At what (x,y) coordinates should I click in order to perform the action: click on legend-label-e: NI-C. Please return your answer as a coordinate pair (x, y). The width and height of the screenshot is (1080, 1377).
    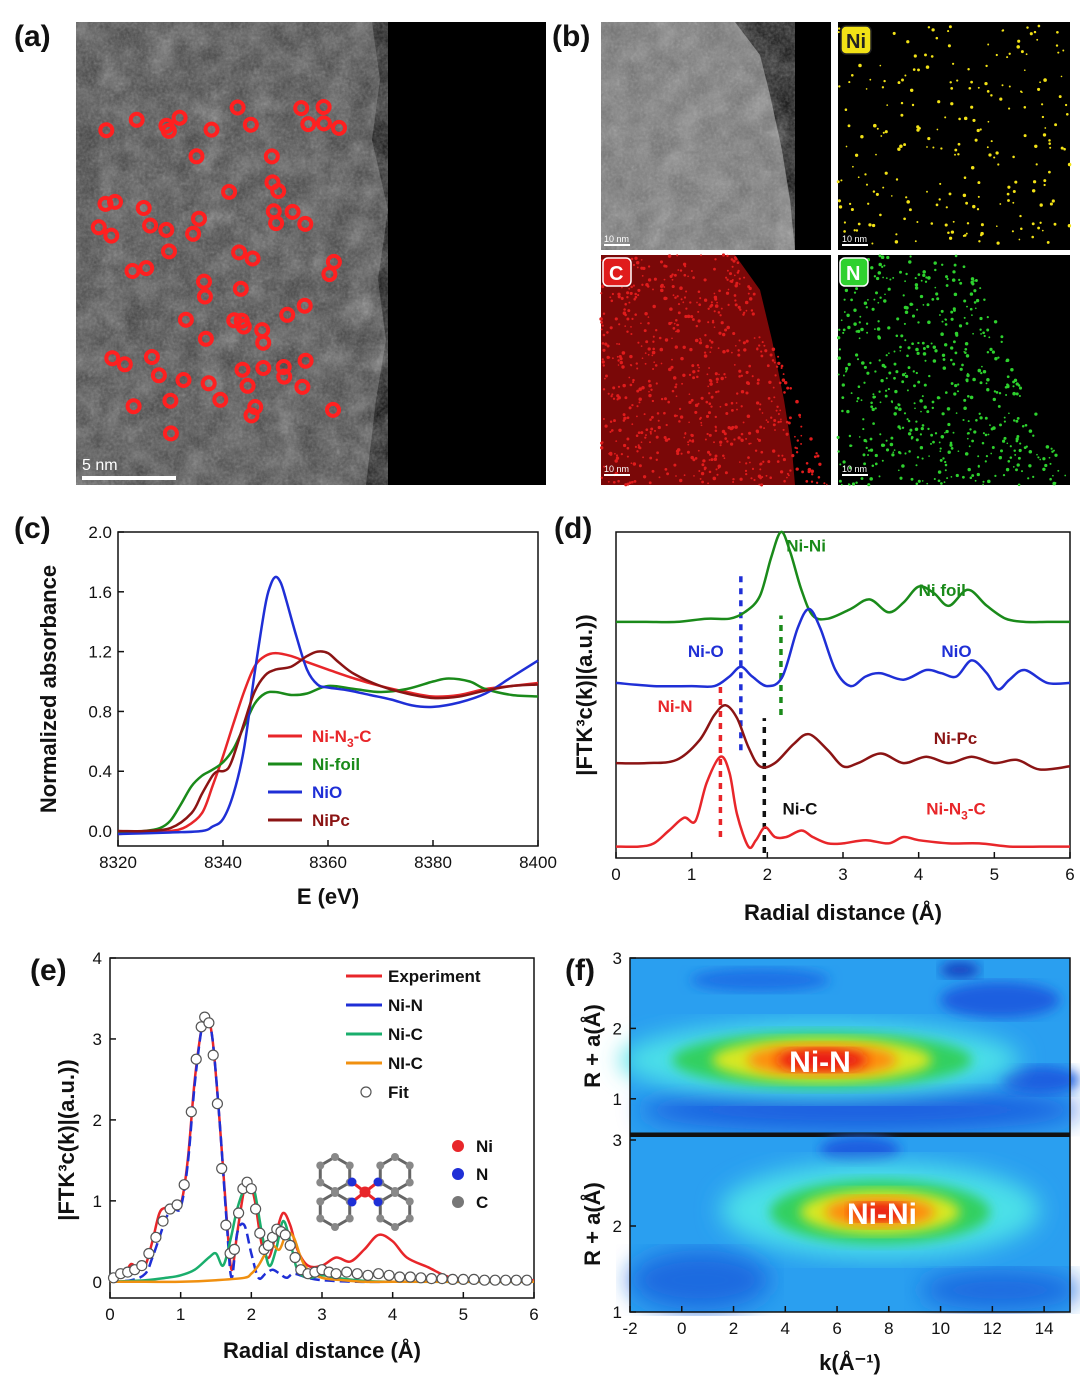
    Looking at the image, I should click on (405, 1063).